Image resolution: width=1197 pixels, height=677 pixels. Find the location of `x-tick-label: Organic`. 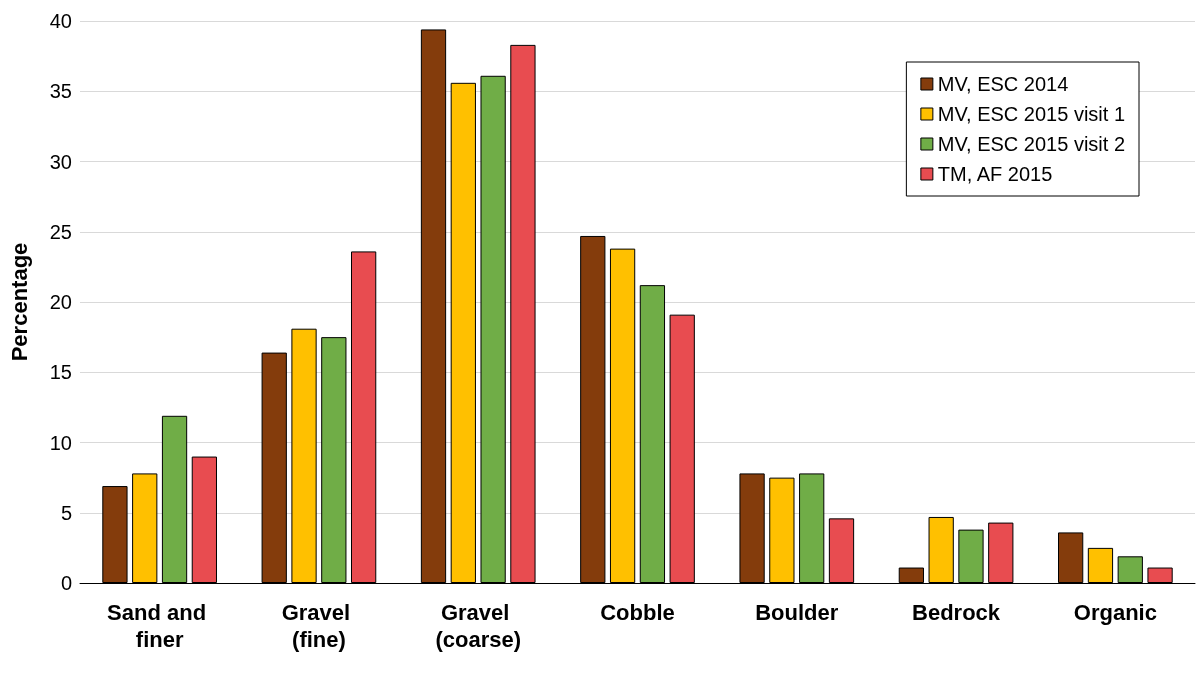

x-tick-label: Organic is located at coordinates (1115, 612).